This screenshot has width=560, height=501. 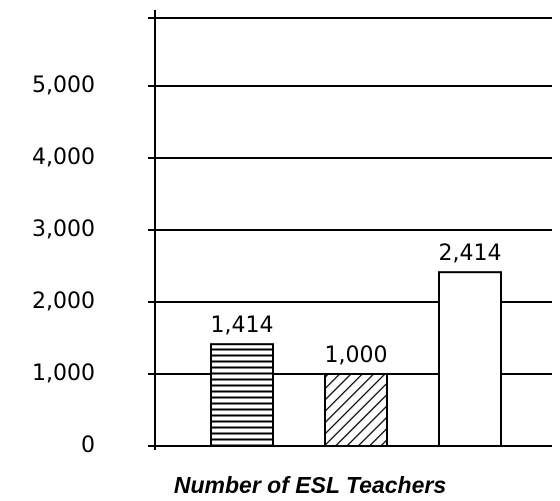 I want to click on x-axis-label: Number of ESL Teachers, so click(x=310, y=485).